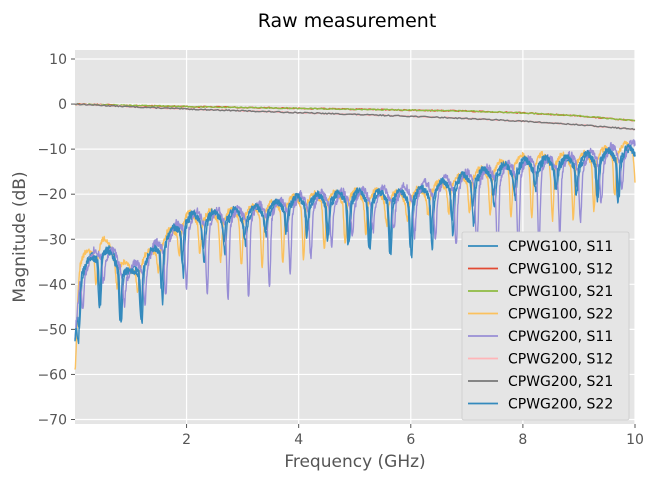 This screenshot has width=657, height=482. Describe the element at coordinates (20, 236) in the screenshot. I see `y-axis-label: Magnitude (dB)` at that location.